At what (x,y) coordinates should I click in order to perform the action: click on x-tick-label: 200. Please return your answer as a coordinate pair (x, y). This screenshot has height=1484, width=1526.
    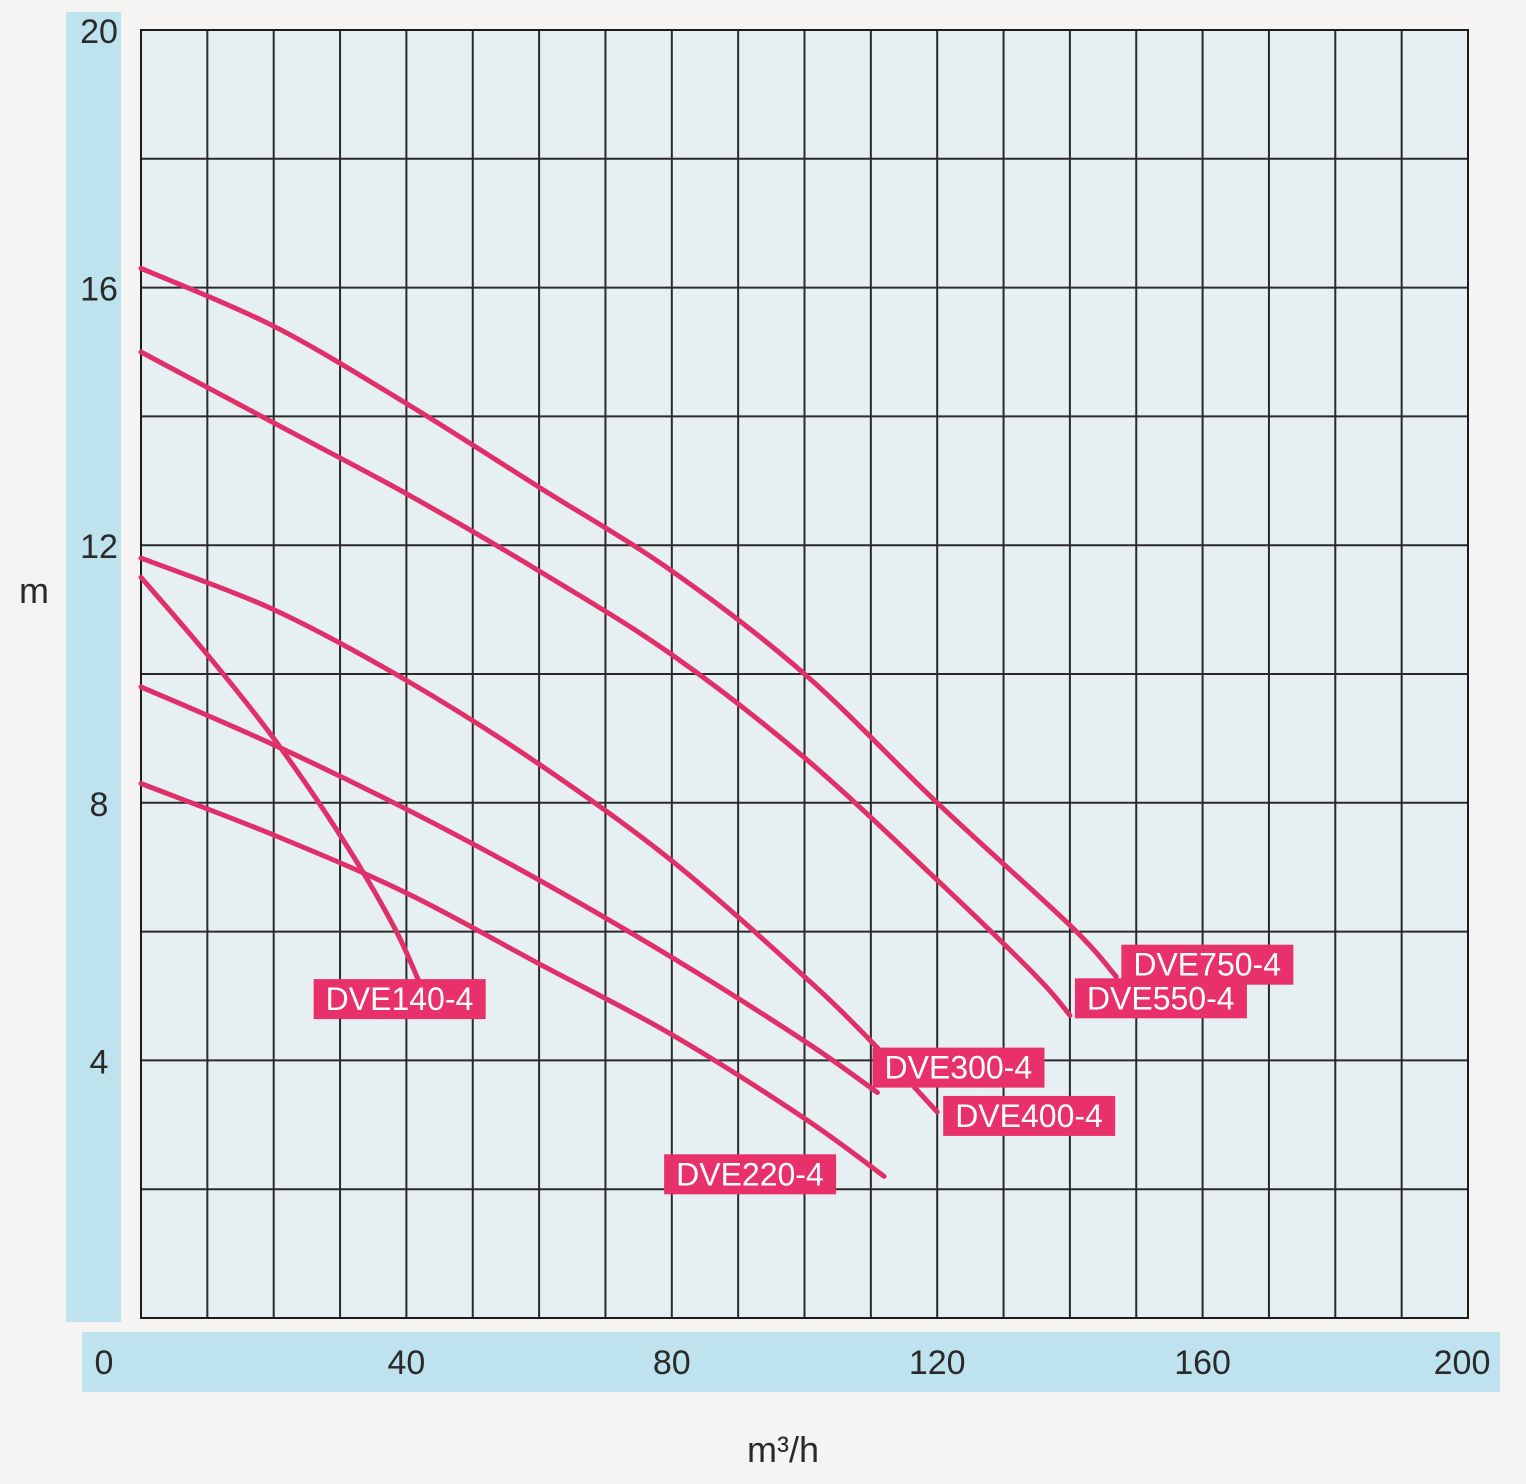
    Looking at the image, I should click on (1462, 1363).